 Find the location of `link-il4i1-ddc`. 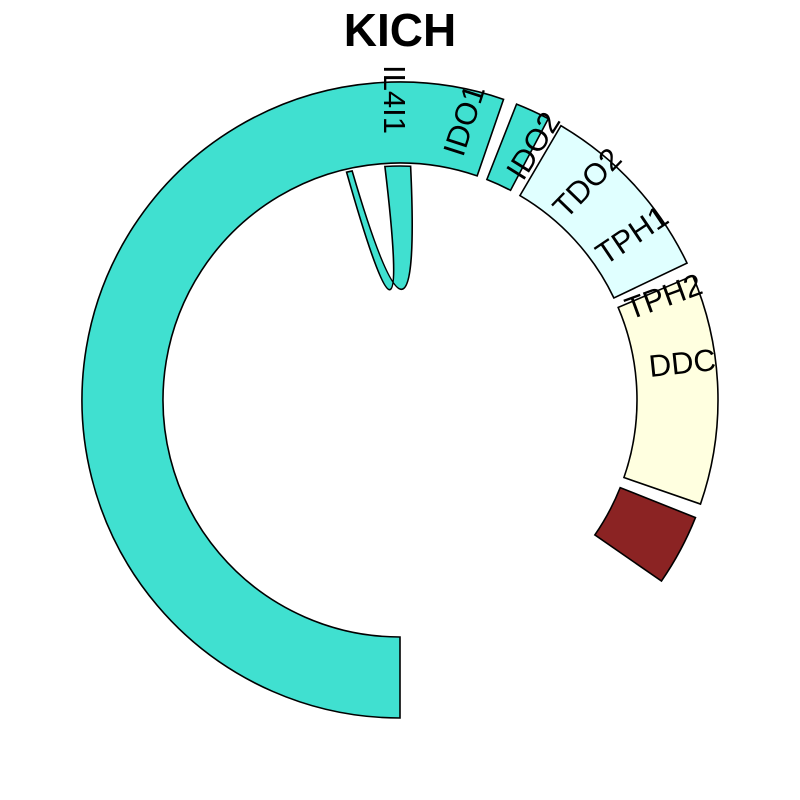

link-il4i1-ddc is located at coordinates (379, 228).